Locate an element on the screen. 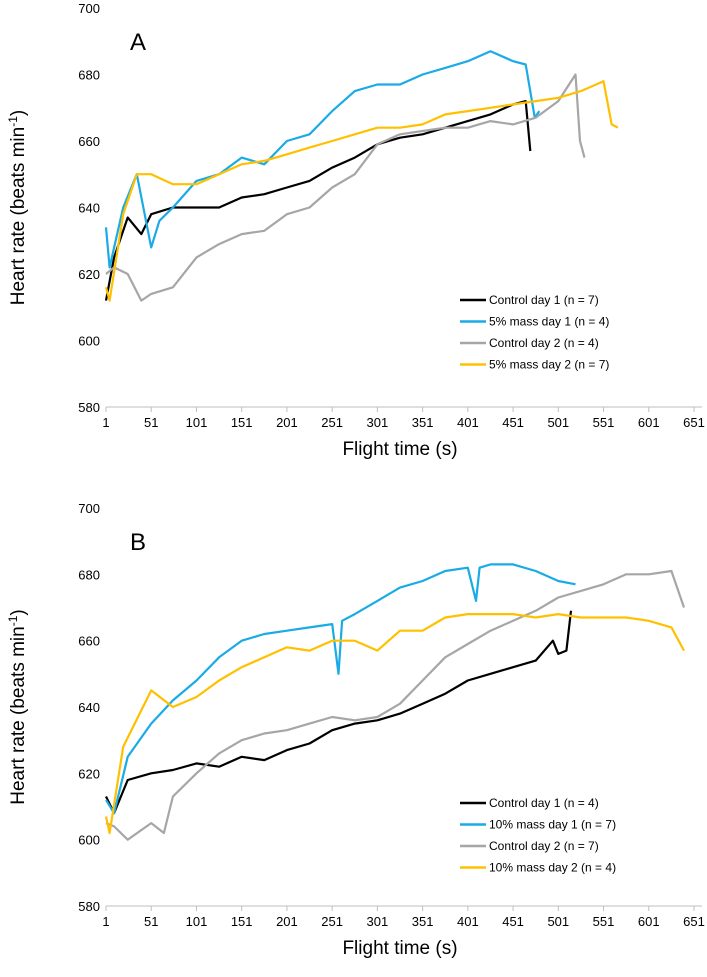 The image size is (707, 977). legend-label: 5% mass day 1 (n = 4) is located at coordinates (549, 322).